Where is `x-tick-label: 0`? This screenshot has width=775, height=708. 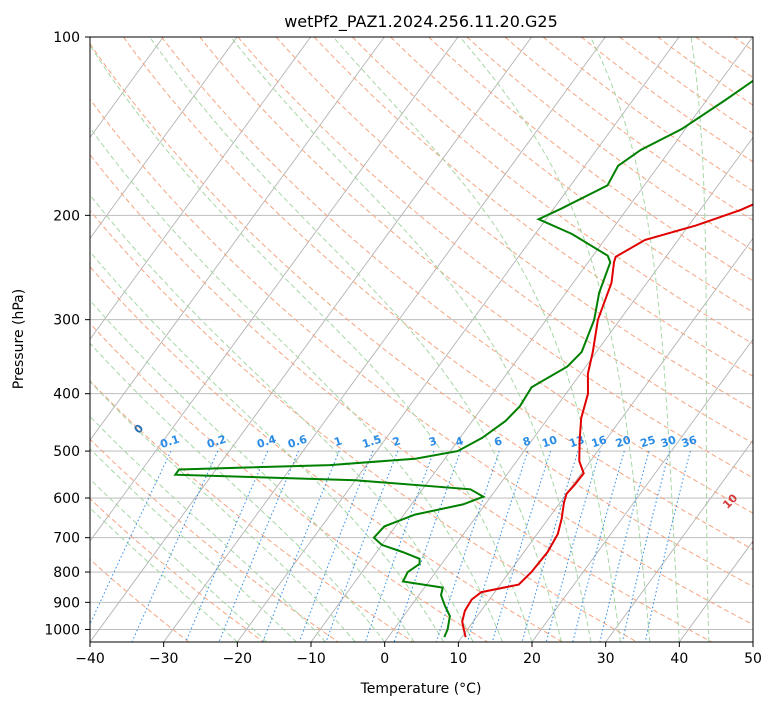 x-tick-label: 0 is located at coordinates (384, 659).